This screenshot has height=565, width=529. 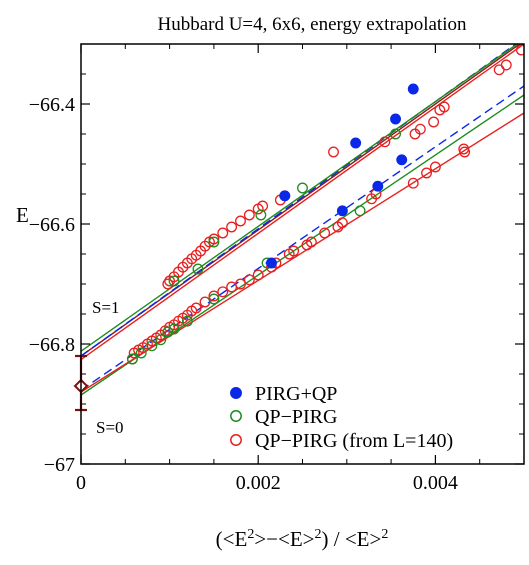 I want to click on x-tick-label: 0.004, so click(x=435, y=483).